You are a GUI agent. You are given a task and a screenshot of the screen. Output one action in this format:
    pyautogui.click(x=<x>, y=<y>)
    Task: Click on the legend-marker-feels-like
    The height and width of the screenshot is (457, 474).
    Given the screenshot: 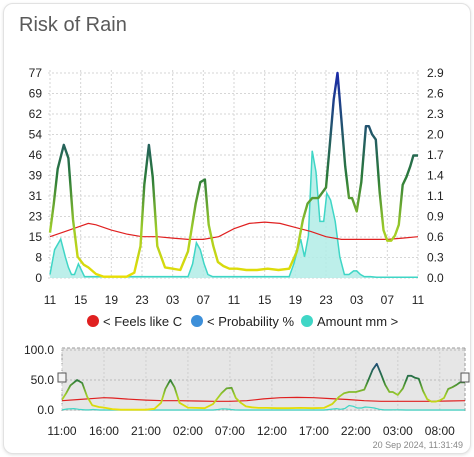 What is the action you would take?
    pyautogui.click(x=93, y=321)
    